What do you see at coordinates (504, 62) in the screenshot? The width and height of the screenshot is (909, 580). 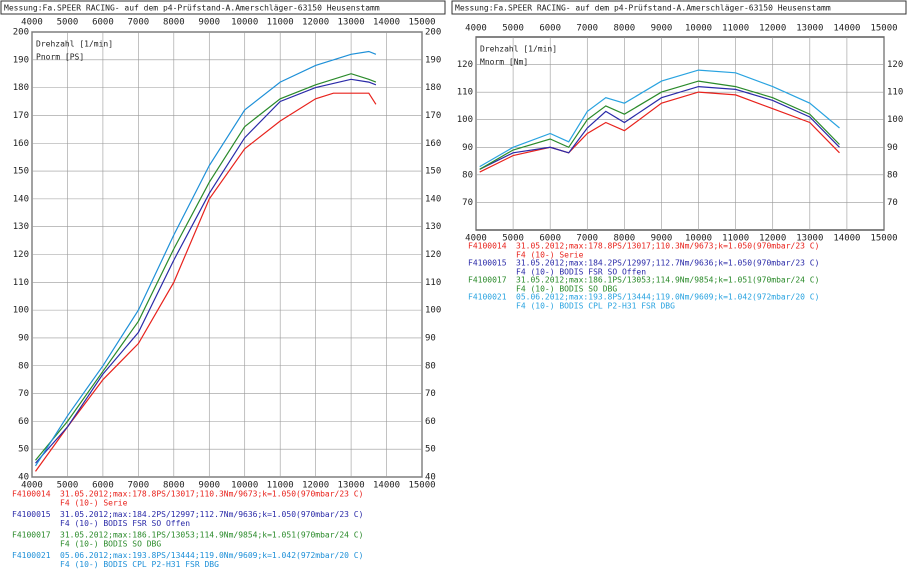 I see `y-axis-label: Mnorm [Nm]` at bounding box center [504, 62].